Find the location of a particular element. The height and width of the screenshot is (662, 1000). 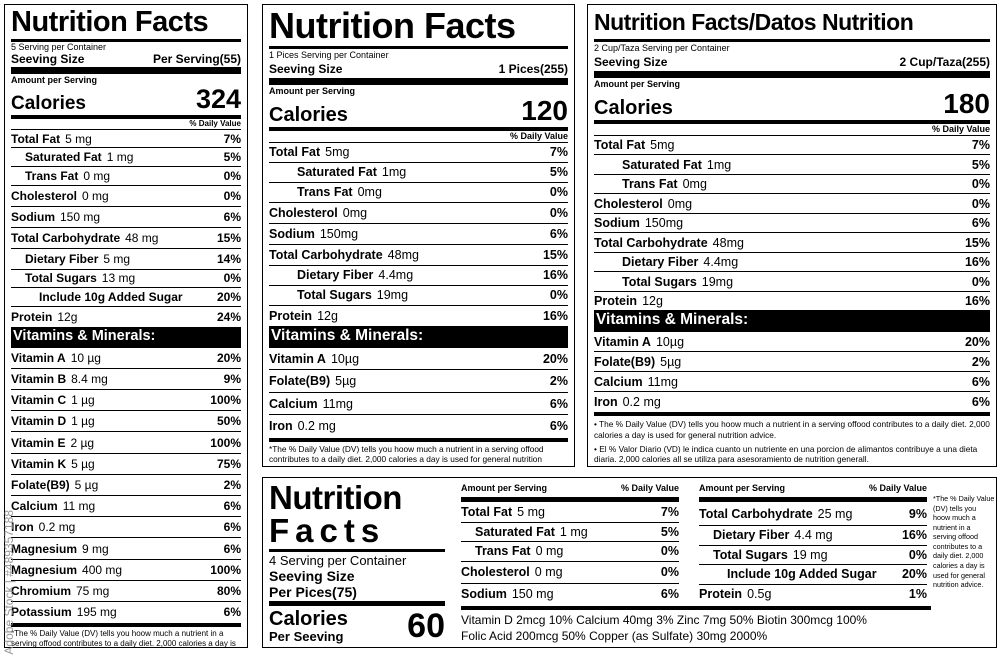

nutrient-row: Trans Fat 0 mg 0% is located at coordinates (570, 551).